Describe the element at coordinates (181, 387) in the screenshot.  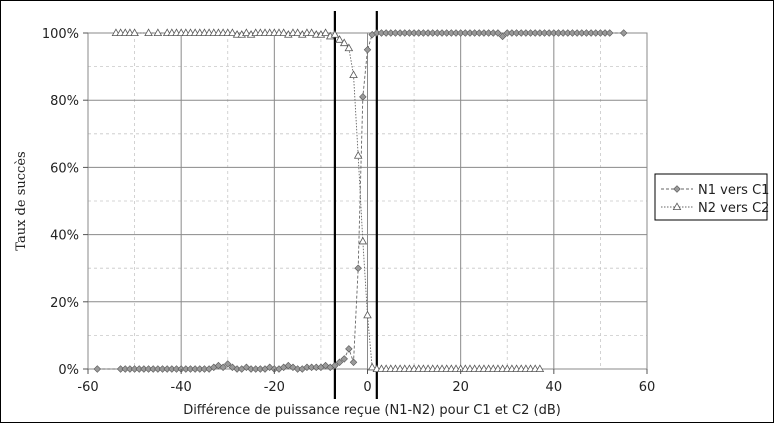
I see `x-tick-label: -40` at that location.